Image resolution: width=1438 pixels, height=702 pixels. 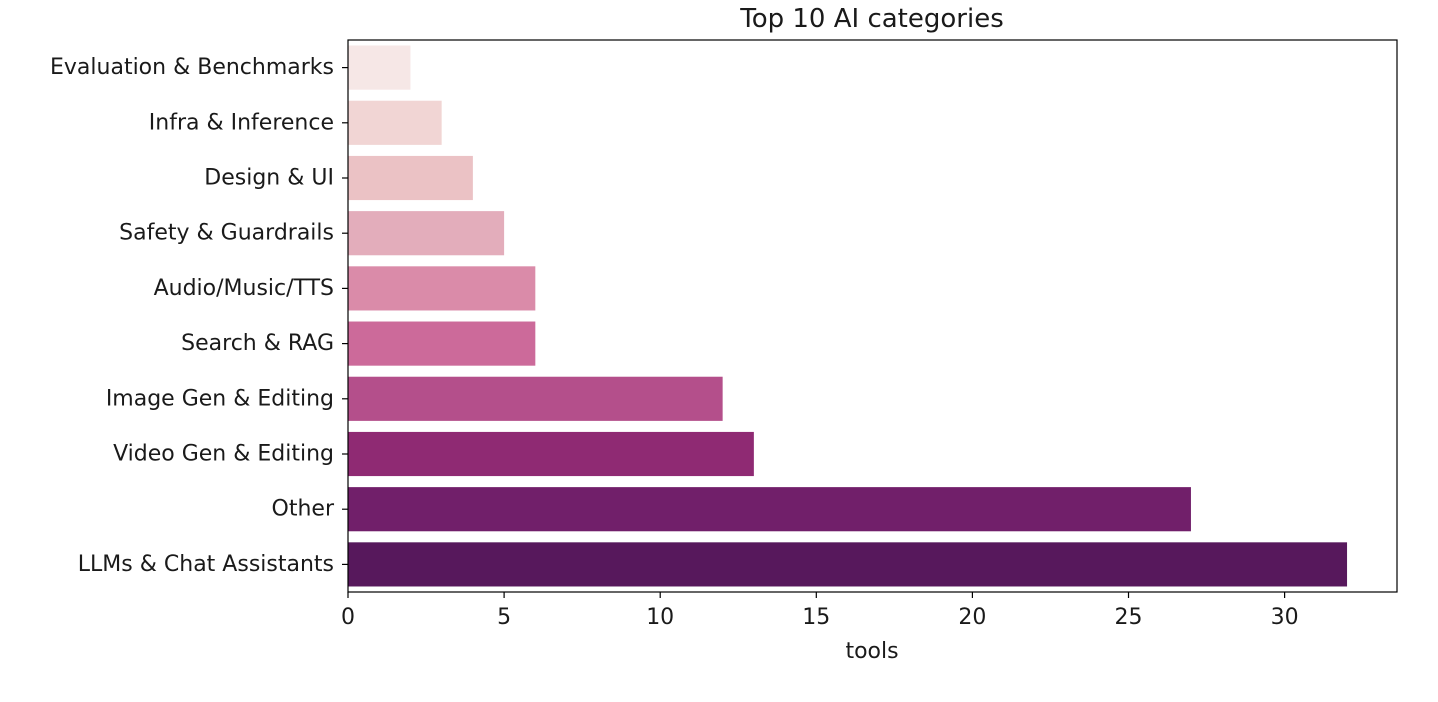 What do you see at coordinates (348, 617) in the screenshot?
I see `x-tick-label: 0` at bounding box center [348, 617].